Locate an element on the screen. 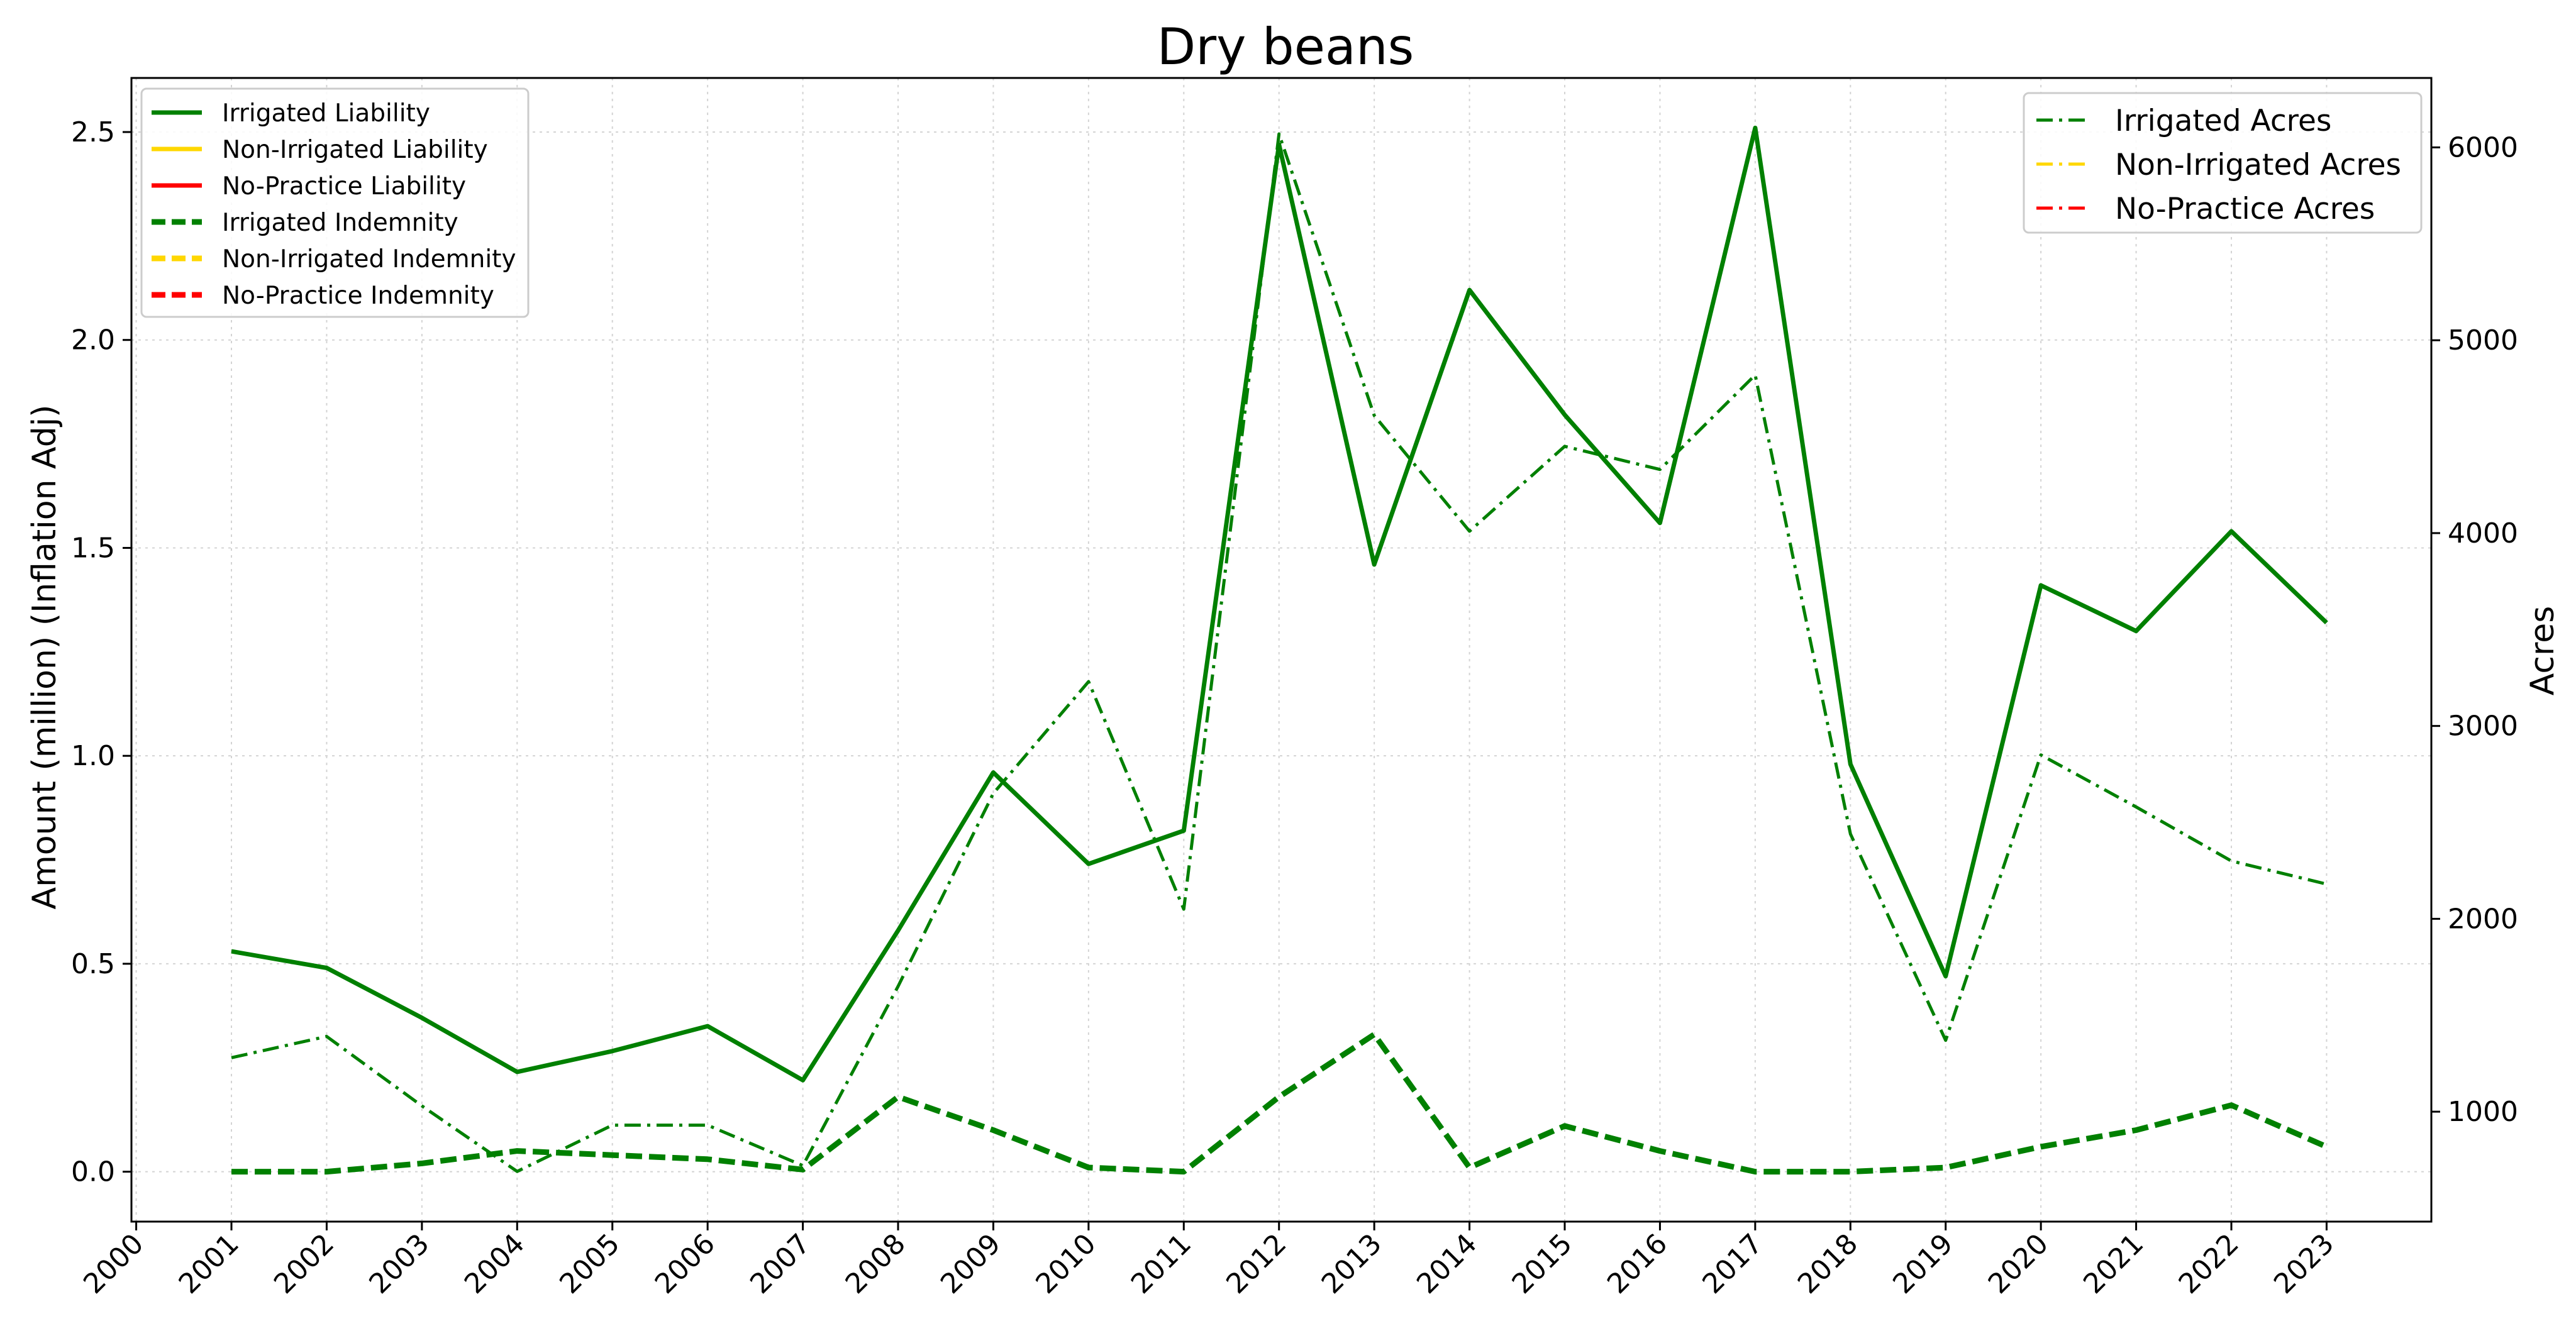 The width and height of the screenshot is (2576, 1331). y2-tick-label: 5000 is located at coordinates (2483, 340).